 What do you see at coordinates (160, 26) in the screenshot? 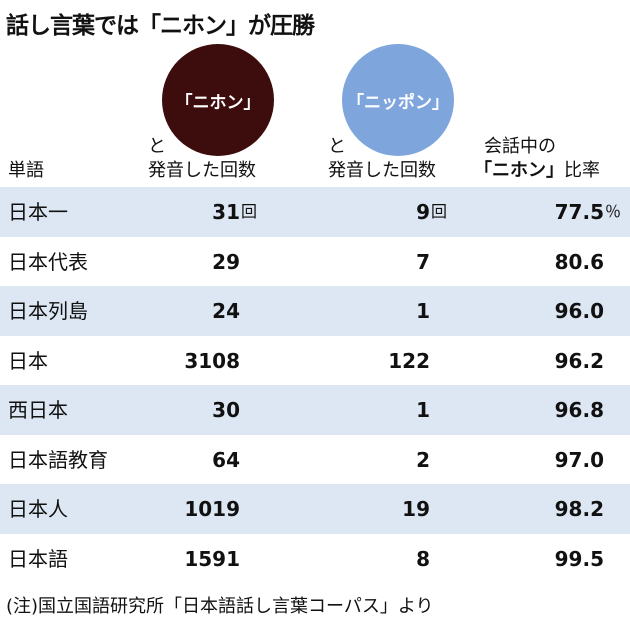
I see `title: 話し言葉では「ニホン」が圧勝` at bounding box center [160, 26].